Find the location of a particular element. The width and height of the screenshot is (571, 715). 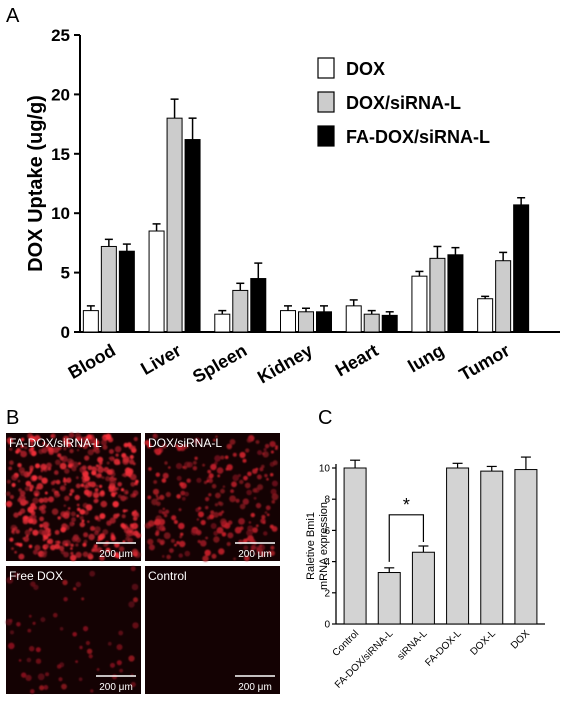

bar-dox-sirna-l-tumor is located at coordinates (503, 296).